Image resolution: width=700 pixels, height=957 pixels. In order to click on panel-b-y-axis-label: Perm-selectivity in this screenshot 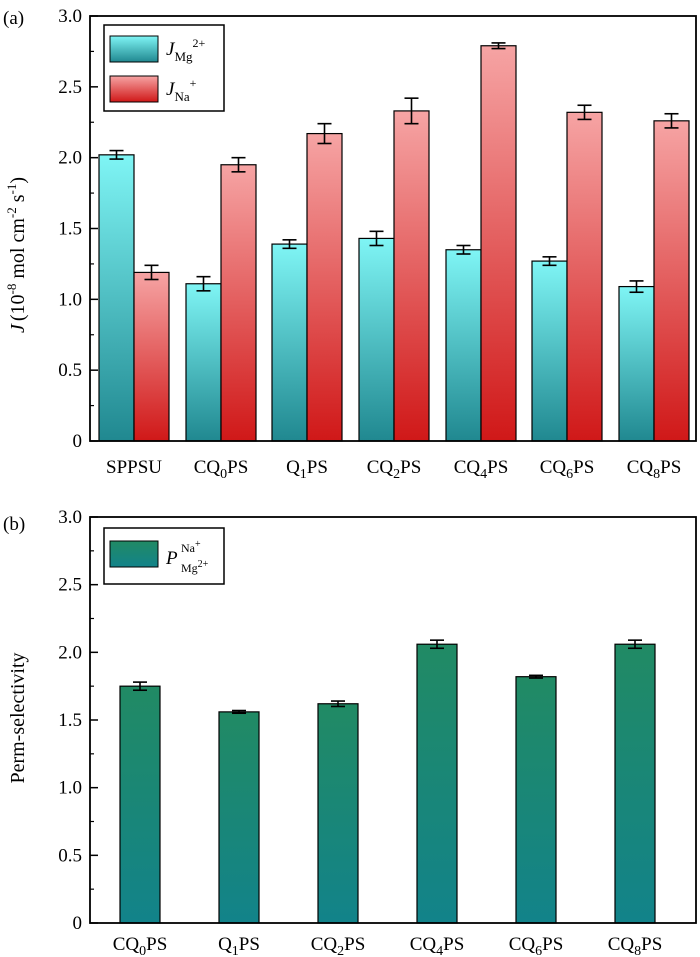, I will do `click(18, 717)`.